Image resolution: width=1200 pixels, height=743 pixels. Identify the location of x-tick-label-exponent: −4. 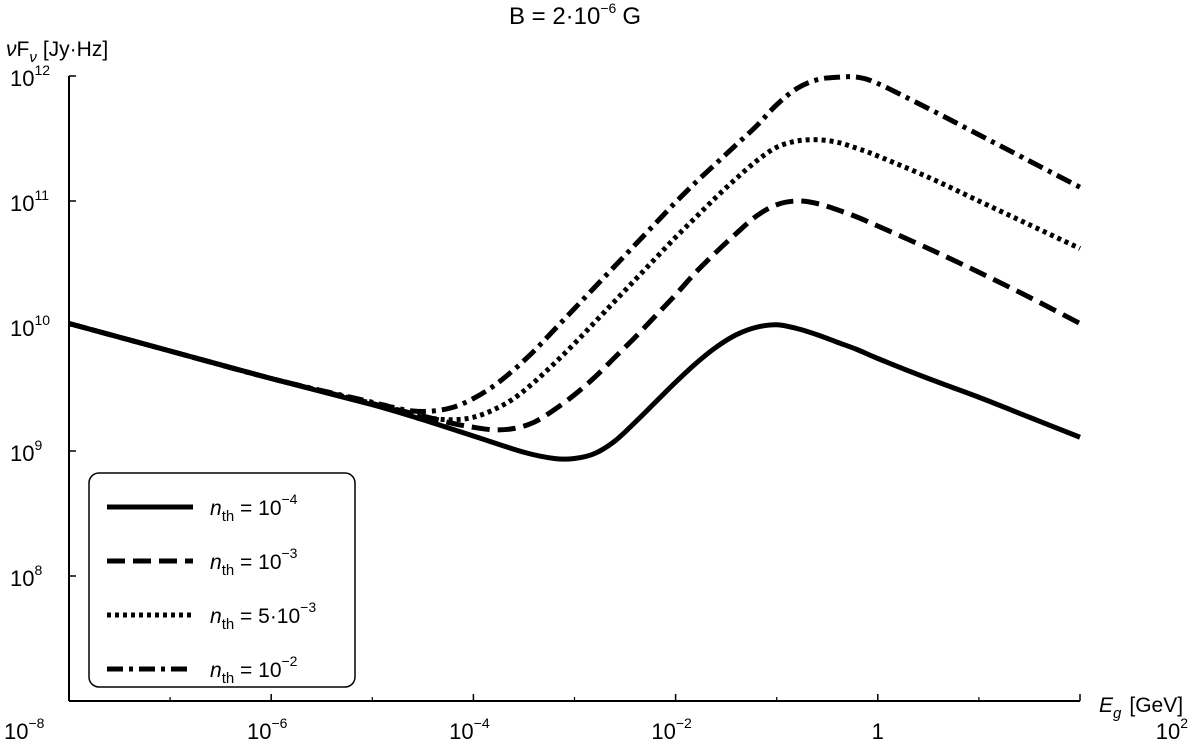
(482, 723).